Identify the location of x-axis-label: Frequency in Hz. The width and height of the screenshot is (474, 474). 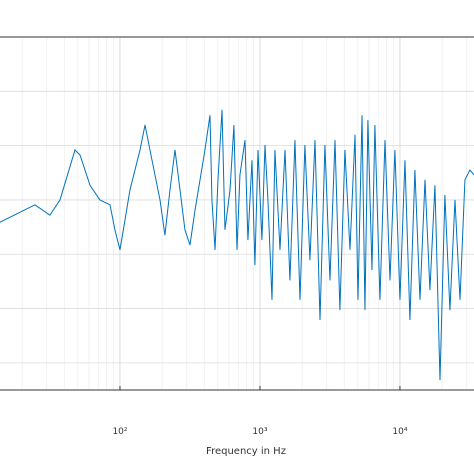
(246, 451).